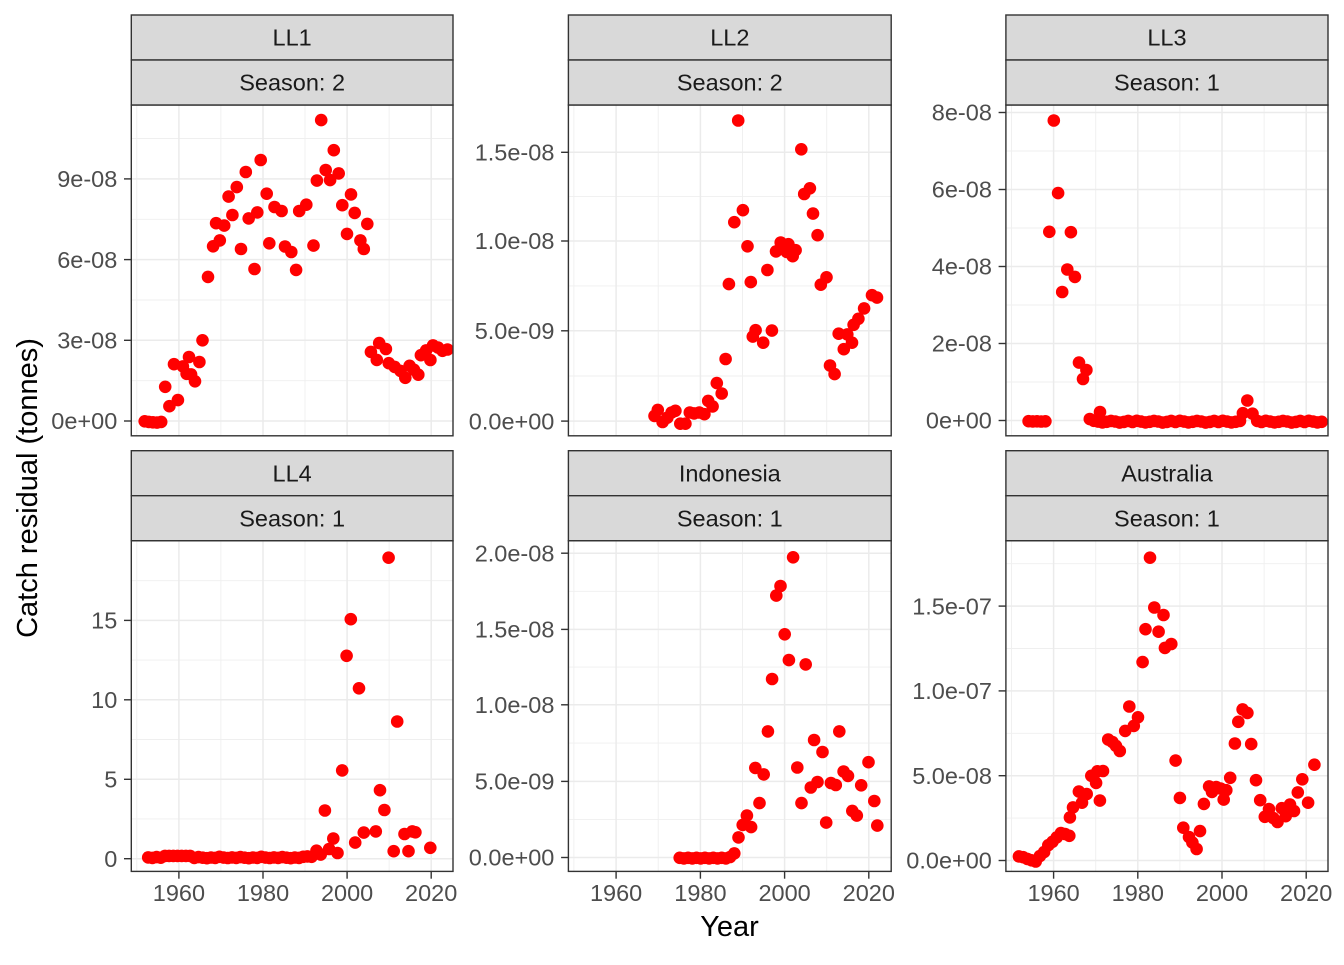  Describe the element at coordinates (962, 344) in the screenshot. I see `svg-text: 2e-08` at that location.